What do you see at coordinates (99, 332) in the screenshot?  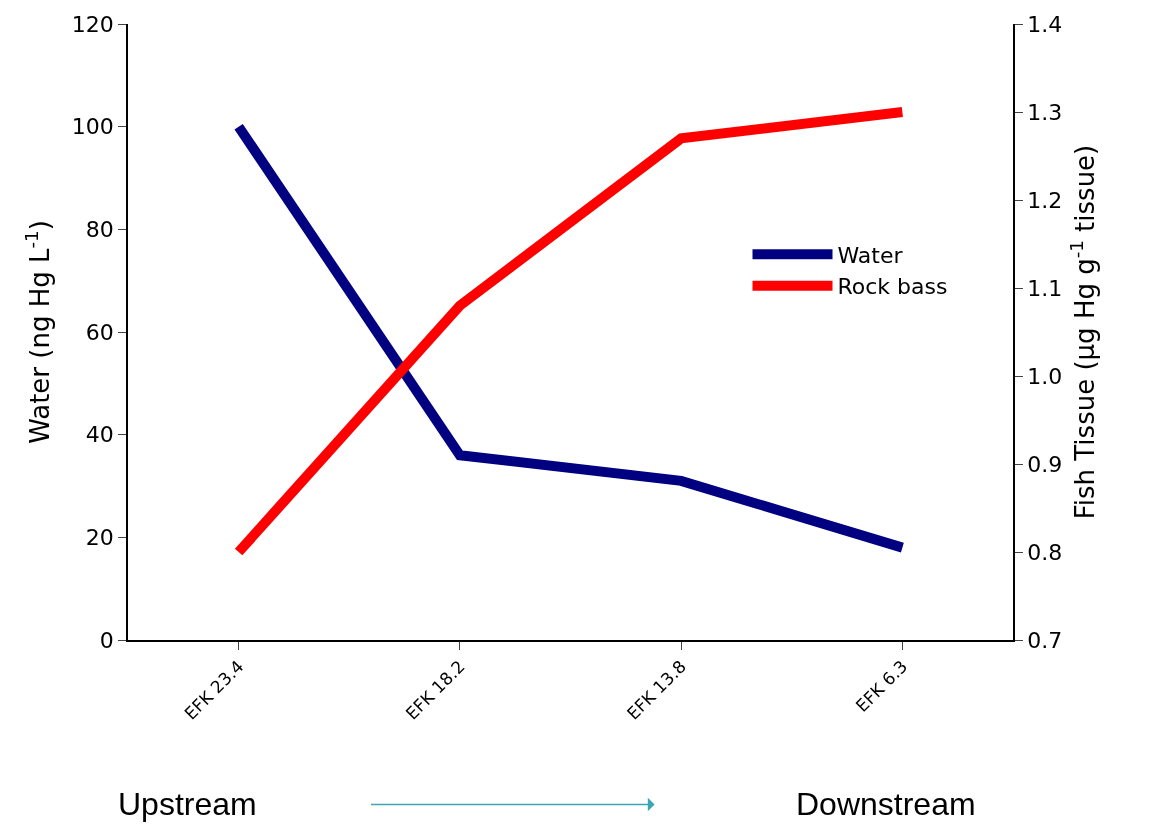 I see `y-tick-label: 60` at bounding box center [99, 332].